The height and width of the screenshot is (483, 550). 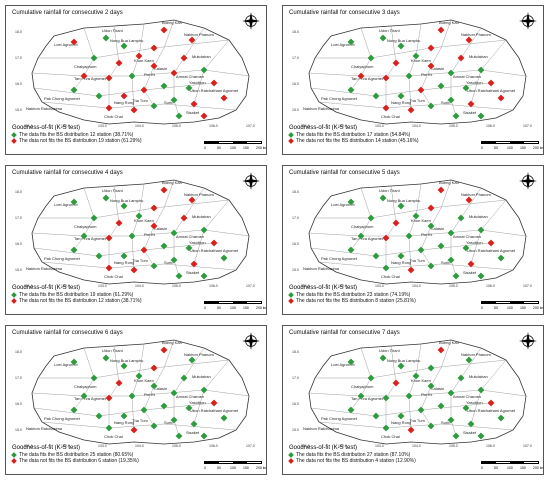 What do you see at coordinates (467, 396) in the screenshot?
I see `place-label: Amnat Charoen` at bounding box center [467, 396].